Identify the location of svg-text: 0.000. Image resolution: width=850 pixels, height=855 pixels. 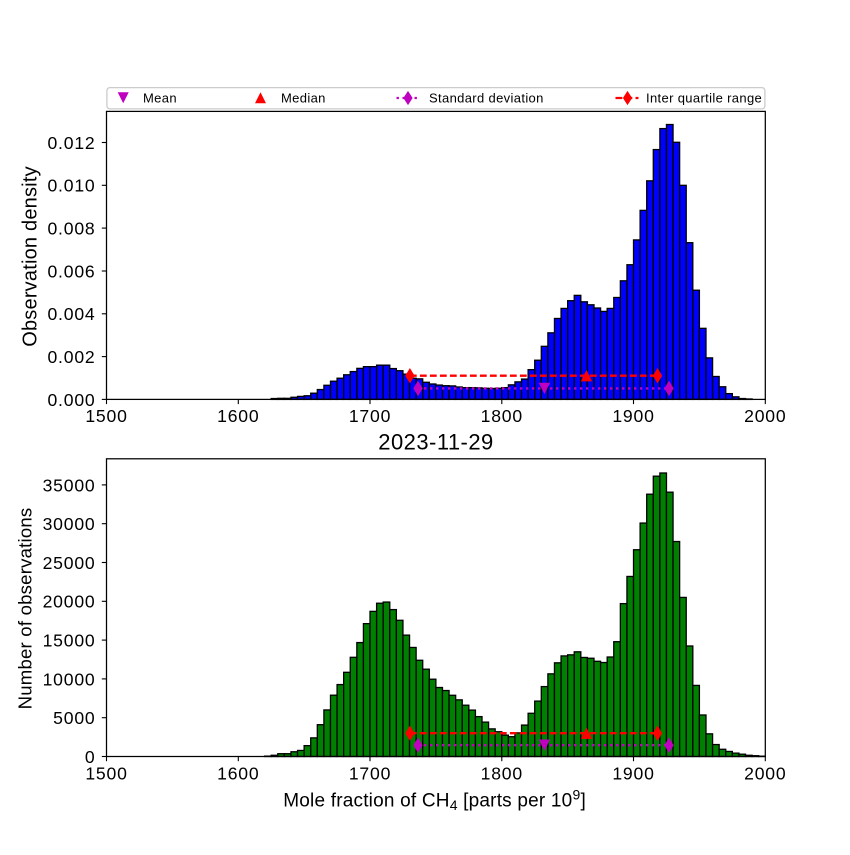
(71, 400).